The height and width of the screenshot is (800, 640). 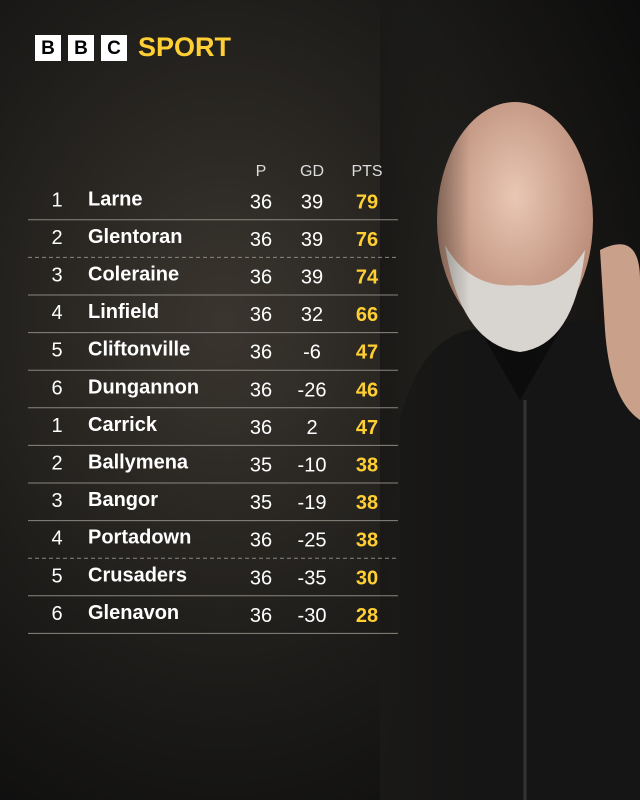 What do you see at coordinates (133, 274) in the screenshot?
I see `team-name: Coleraine` at bounding box center [133, 274].